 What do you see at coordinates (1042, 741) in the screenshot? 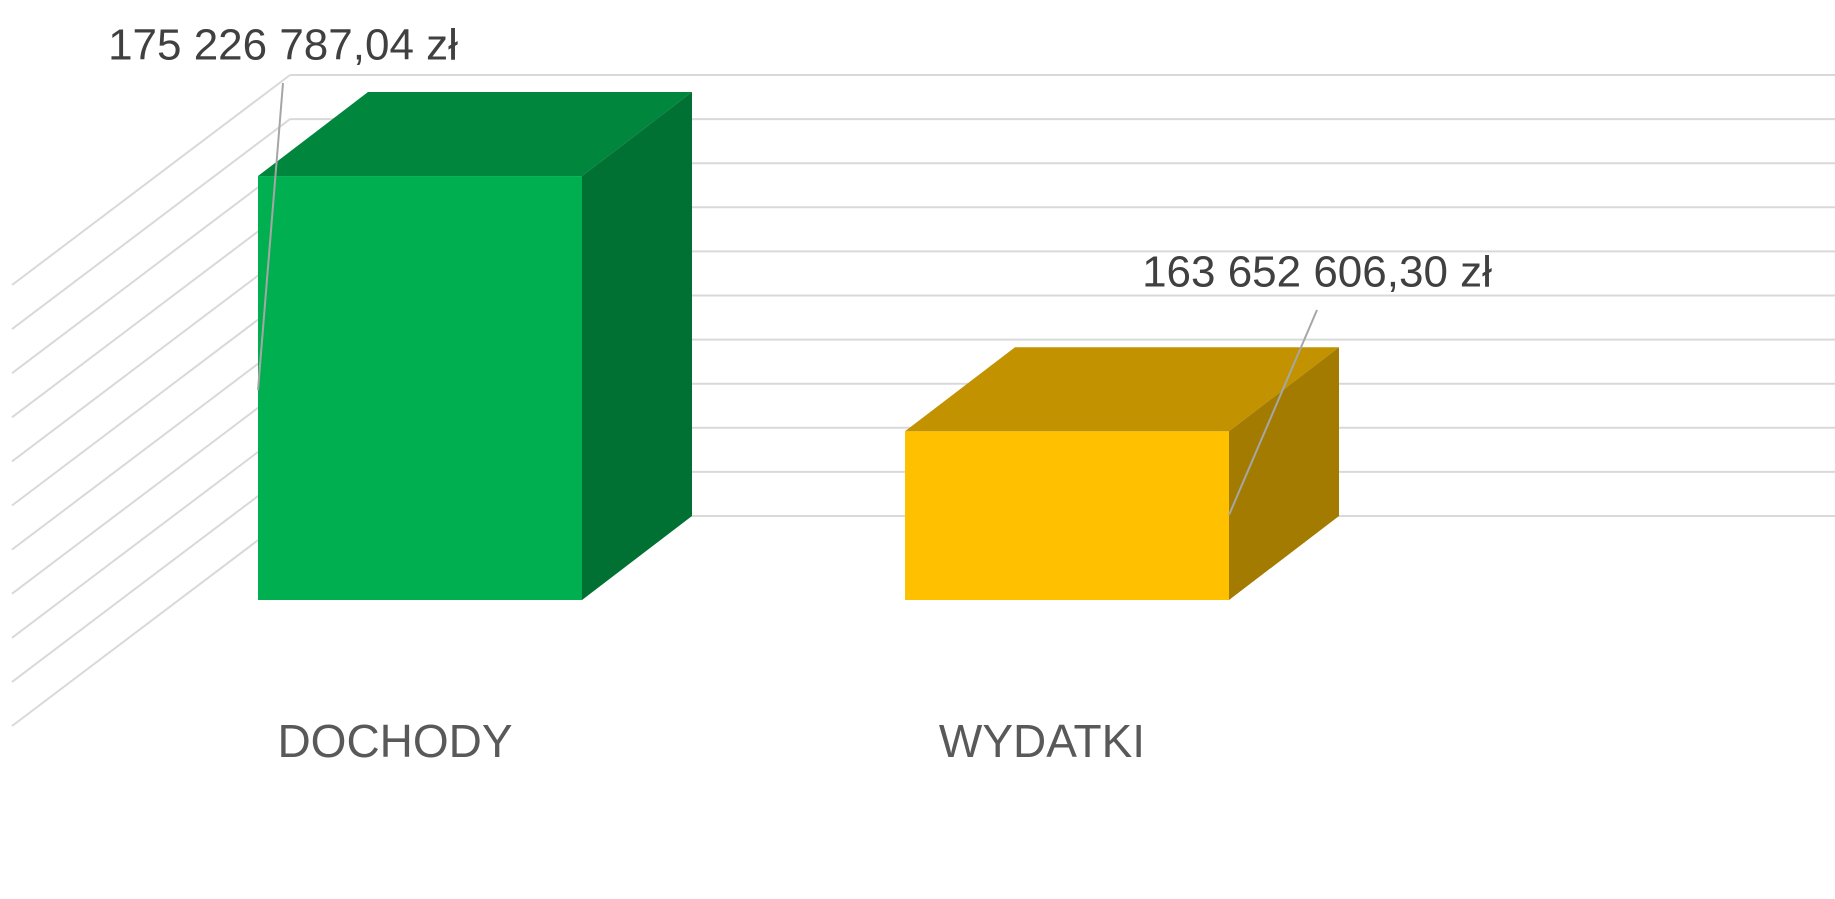
I see `x-tick-label: WYDATKI` at bounding box center [1042, 741].